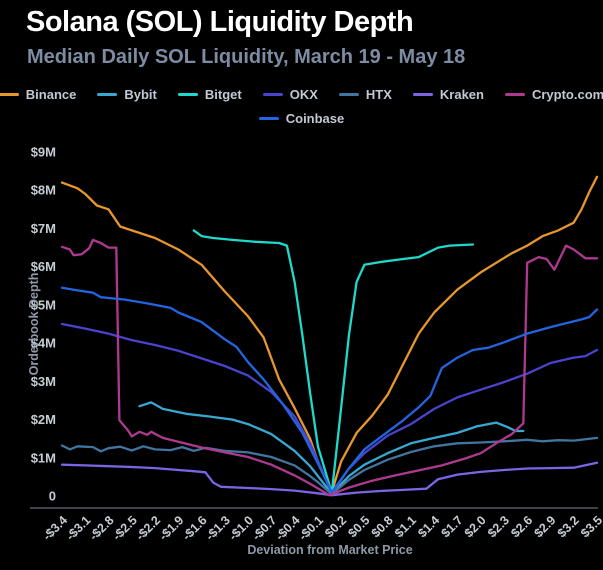 The image size is (603, 570). What do you see at coordinates (102, 528) in the screenshot?
I see `x-tick-2.8-neg: -$2.8` at bounding box center [102, 528].